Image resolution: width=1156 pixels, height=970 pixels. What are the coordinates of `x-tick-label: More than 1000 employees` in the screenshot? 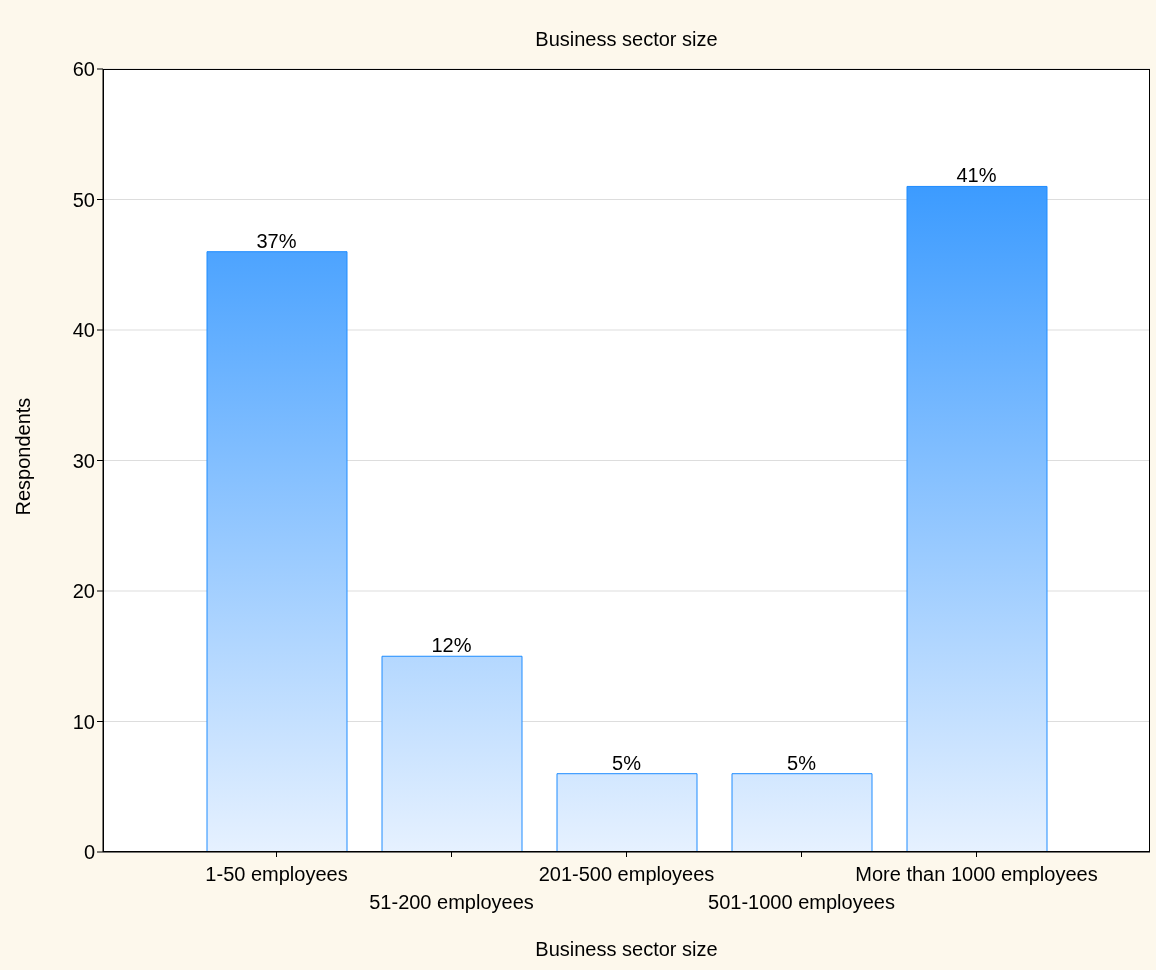 It's located at (976, 874).